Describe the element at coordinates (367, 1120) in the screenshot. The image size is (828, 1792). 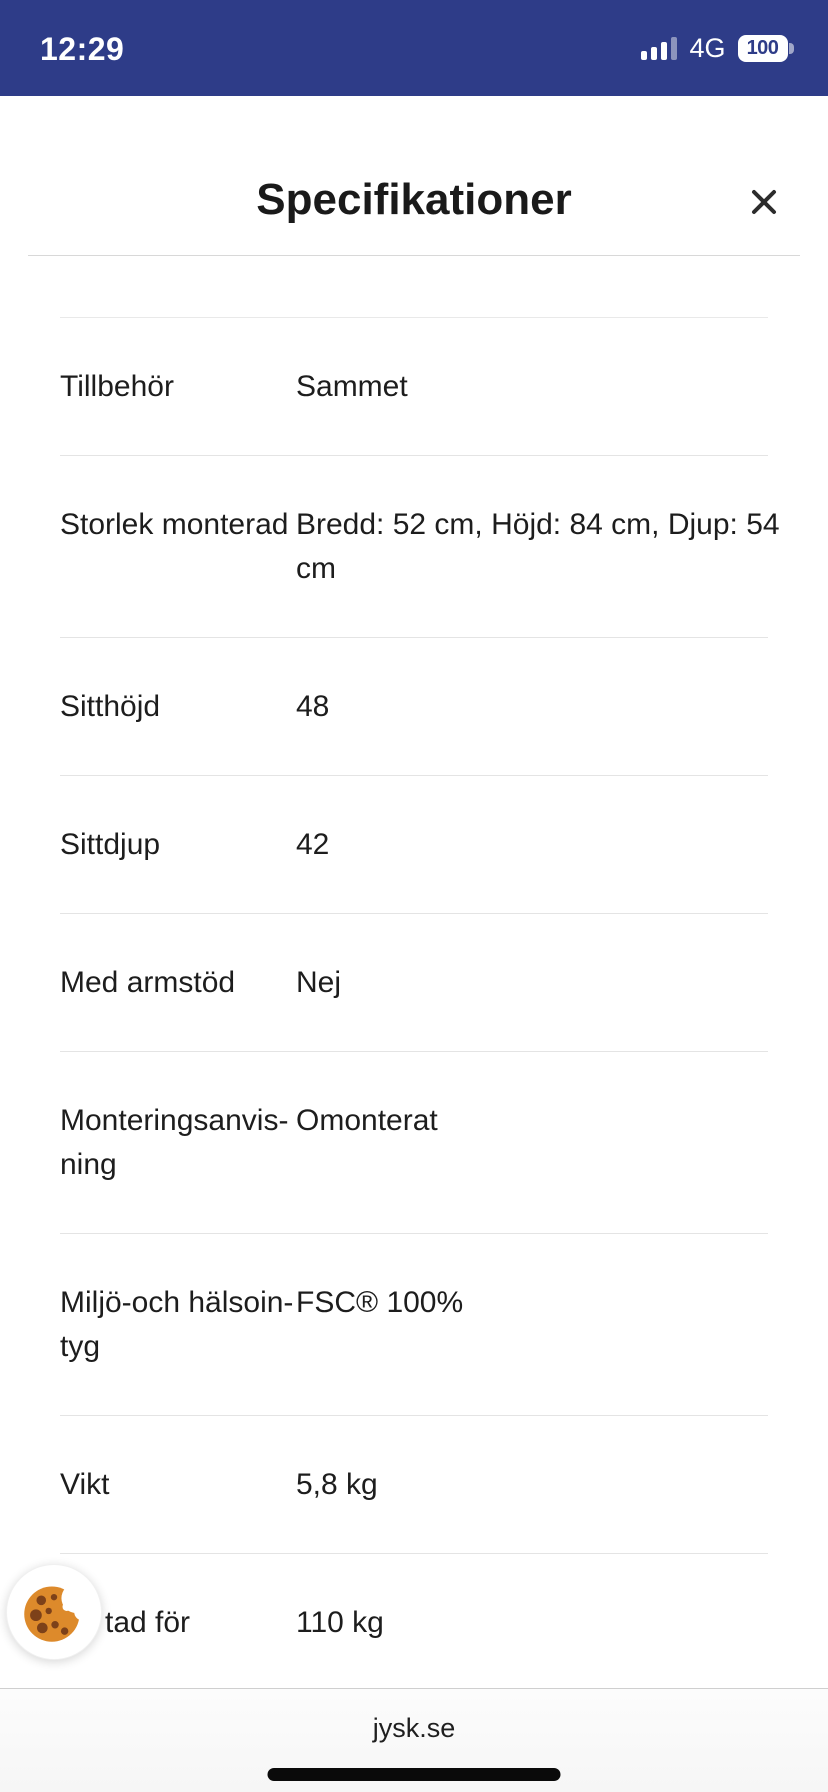
I see `spec-value: Omonterat` at that location.